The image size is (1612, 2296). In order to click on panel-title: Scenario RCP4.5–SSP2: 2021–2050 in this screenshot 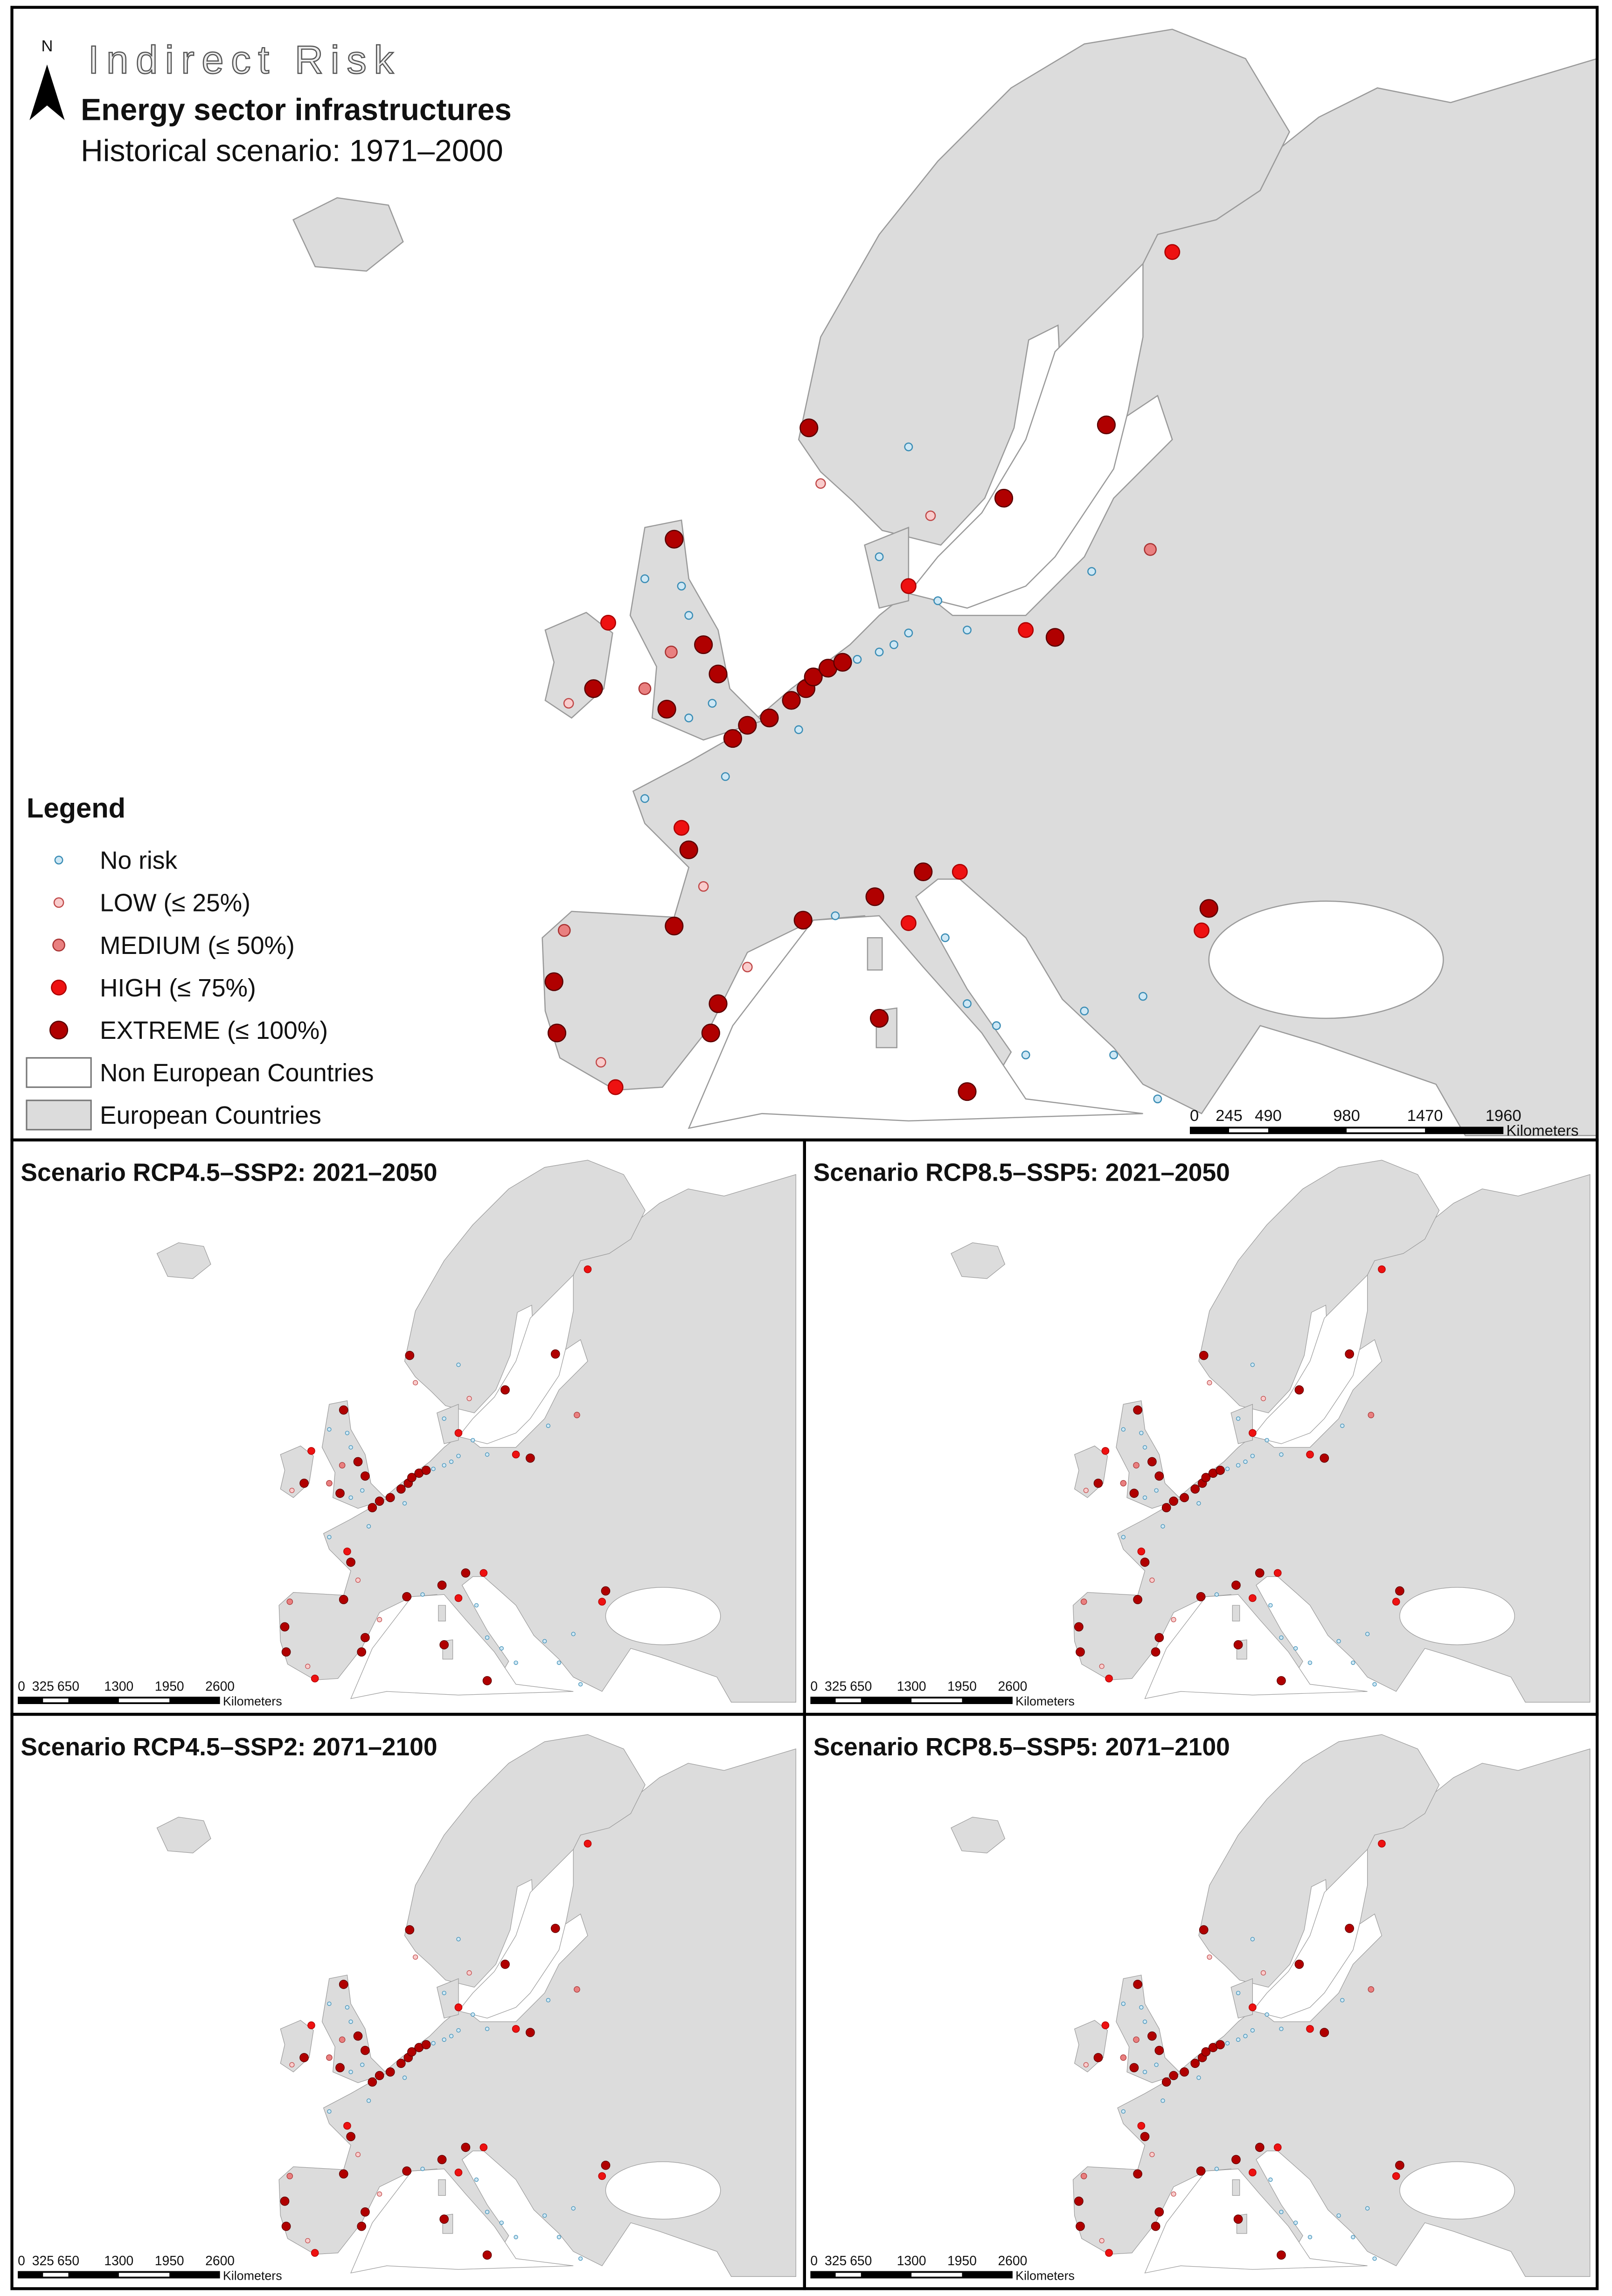, I will do `click(229, 1173)`.